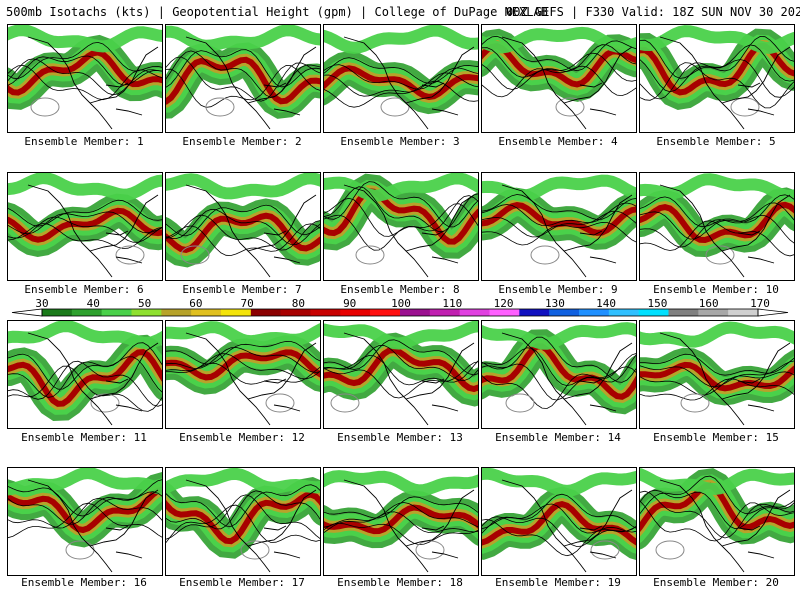 This screenshot has height=600, width=800. What do you see at coordinates (84, 289) in the screenshot?
I see `member-caption: Ensemble Member: 6` at bounding box center [84, 289].